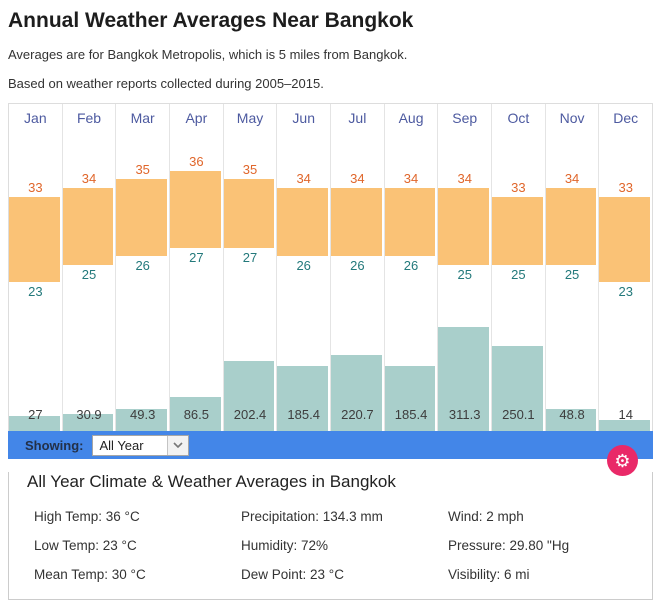 This screenshot has height=615, width=661. Describe the element at coordinates (35, 118) in the screenshot. I see `month-label: Jan` at that location.